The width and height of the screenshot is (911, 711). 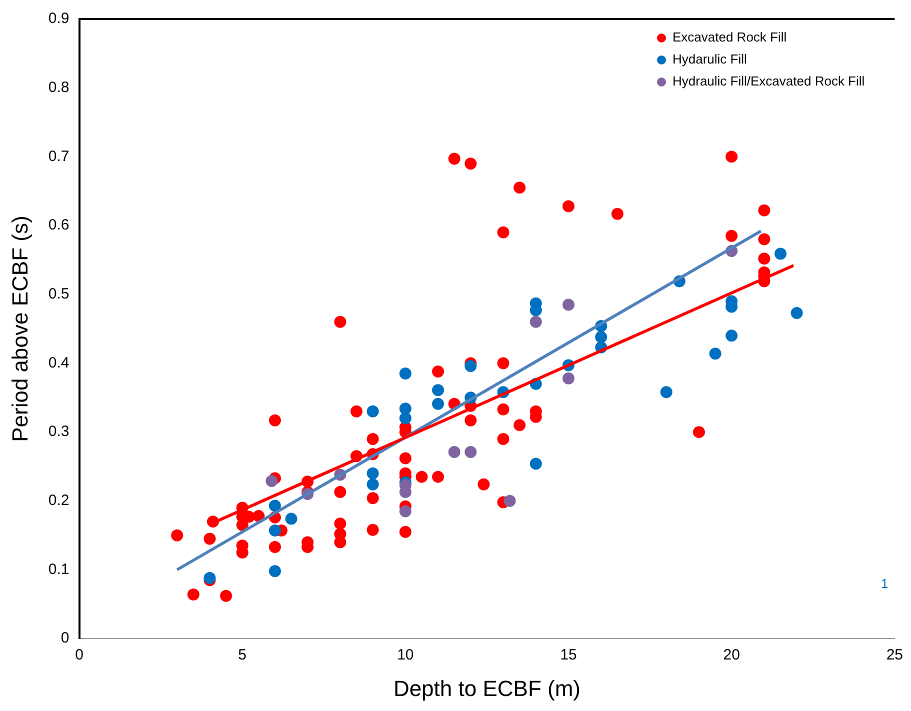 I want to click on y-tick-label: 0, so click(x=65, y=638).